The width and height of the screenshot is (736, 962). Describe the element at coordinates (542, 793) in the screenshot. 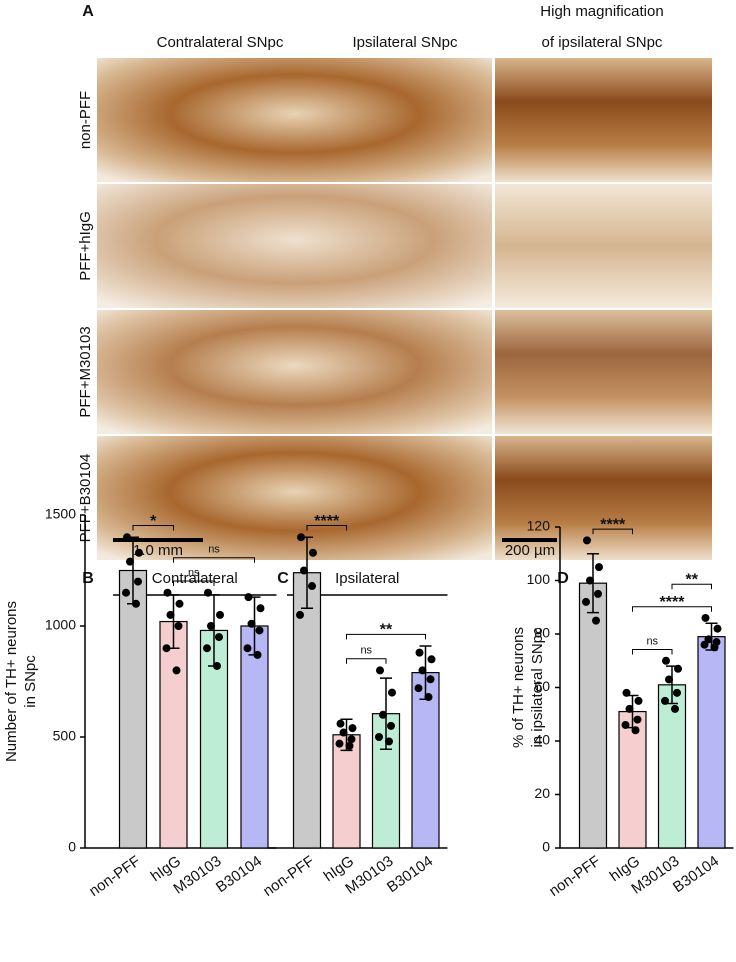

I see `y-tick-label: 20` at that location.